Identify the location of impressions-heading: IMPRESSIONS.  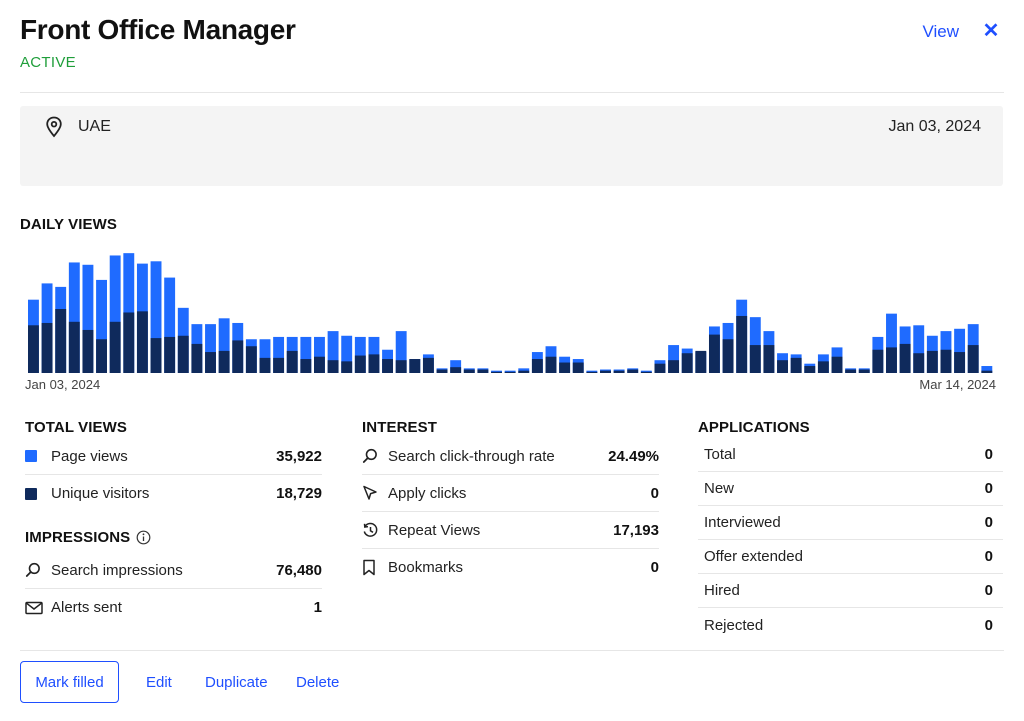
(78, 537).